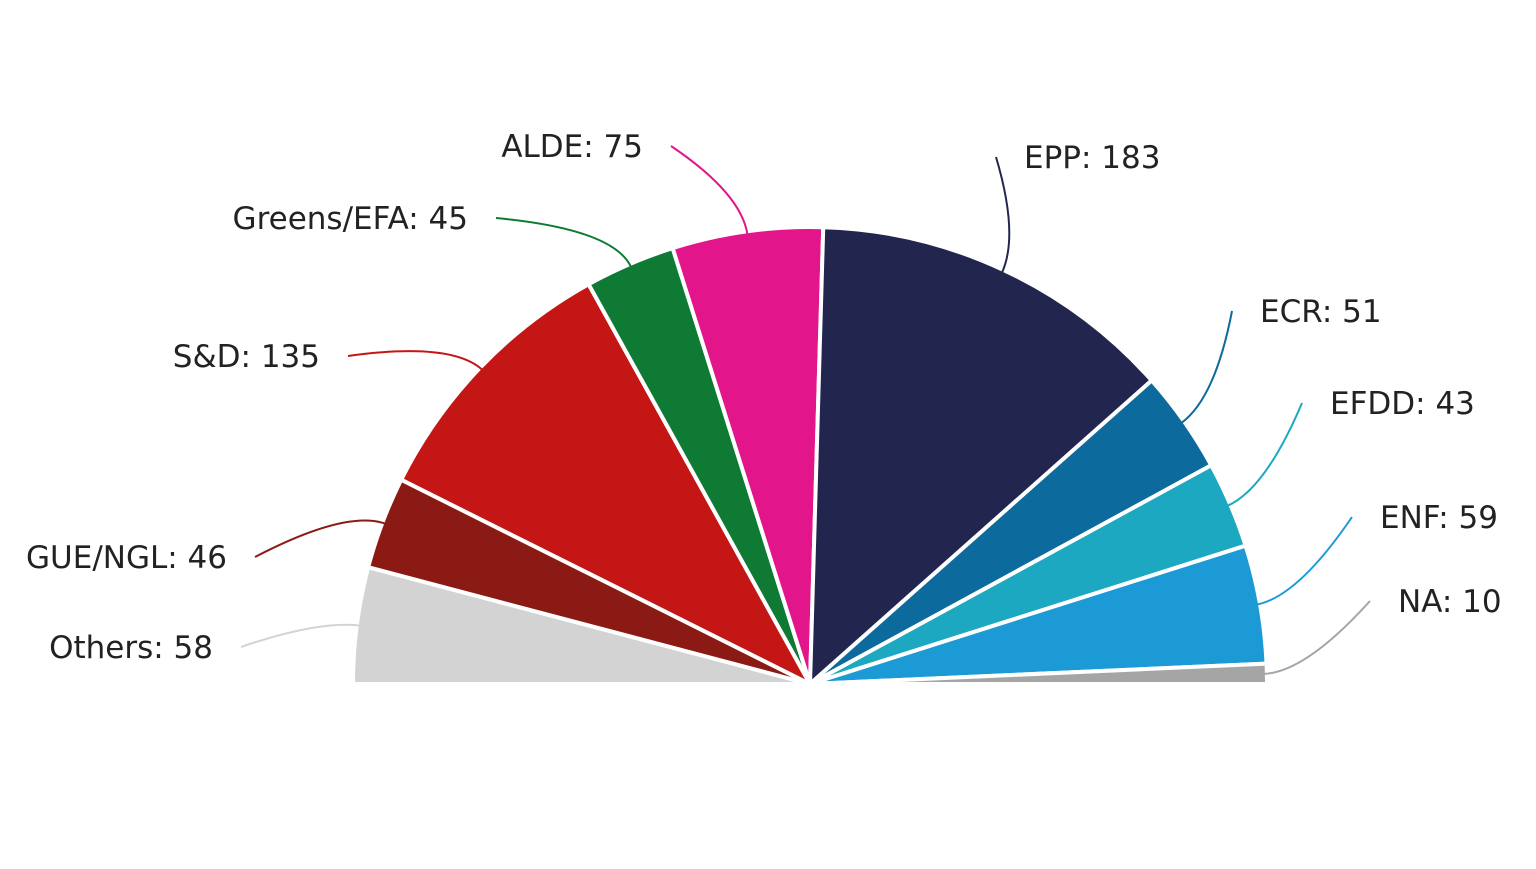 The image size is (1536, 869). Describe the element at coordinates (126, 558) in the screenshot. I see `data-label-gue-ngl: GUE/NGL: 46` at that location.